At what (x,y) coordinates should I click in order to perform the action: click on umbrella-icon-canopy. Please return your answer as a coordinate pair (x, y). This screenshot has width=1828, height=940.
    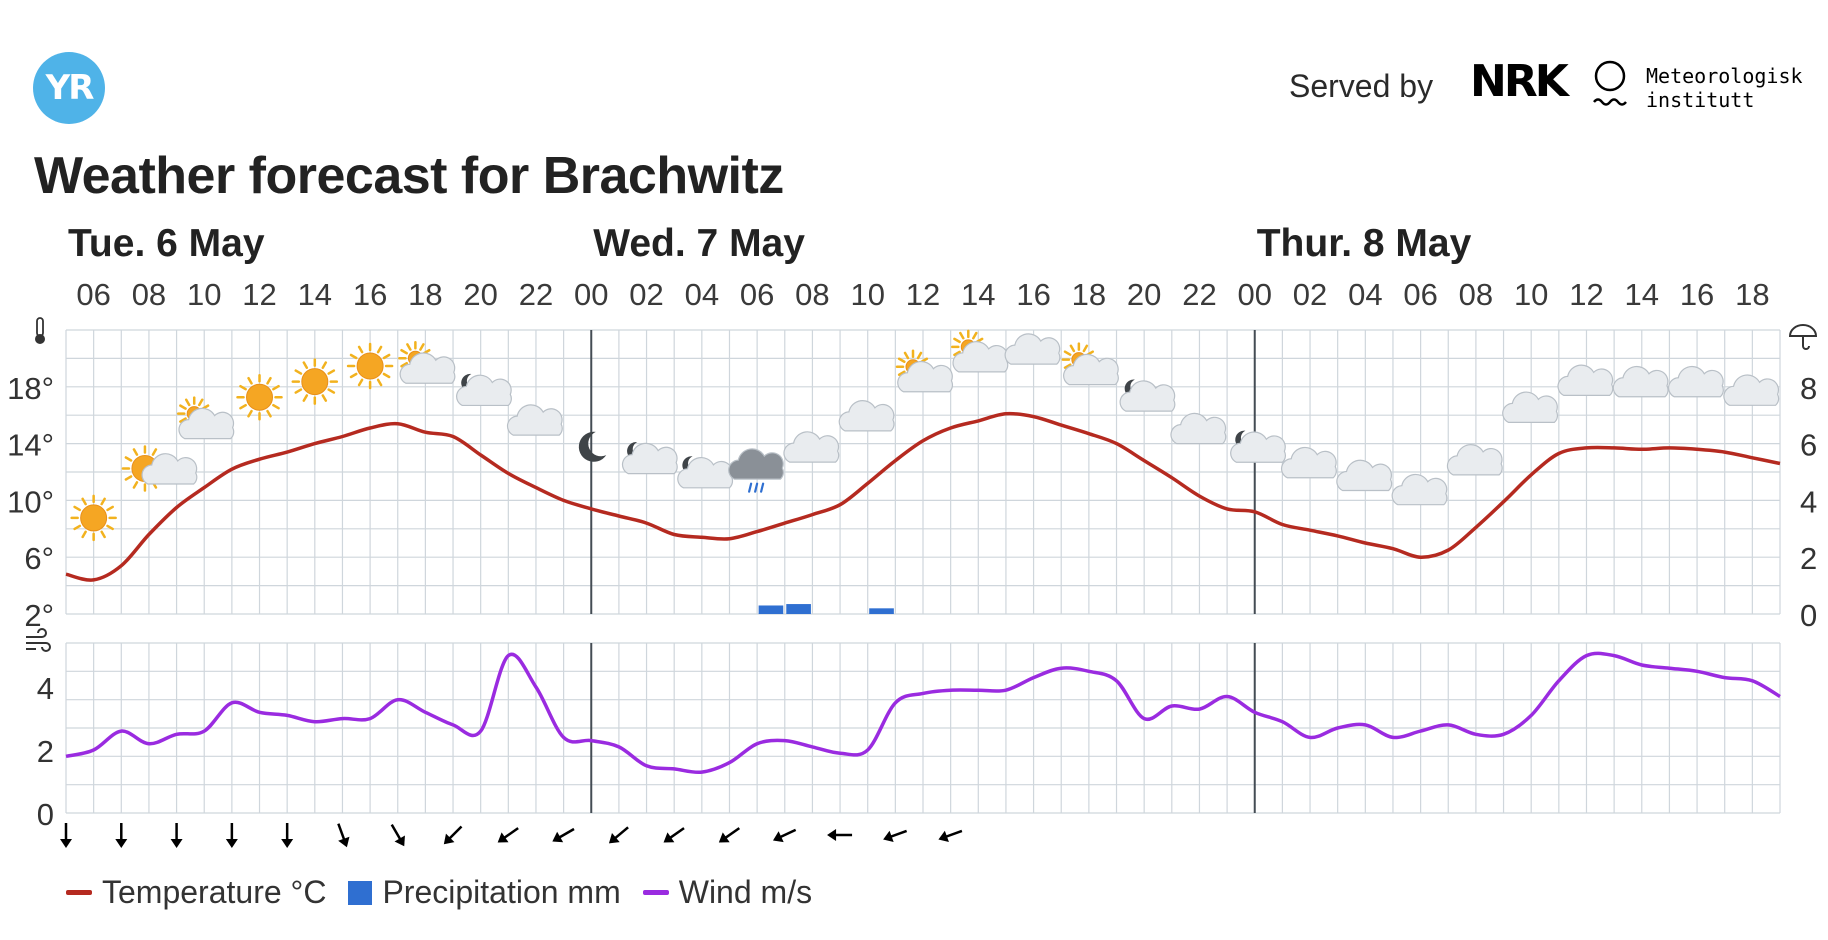
    Looking at the image, I should click on (1803, 330).